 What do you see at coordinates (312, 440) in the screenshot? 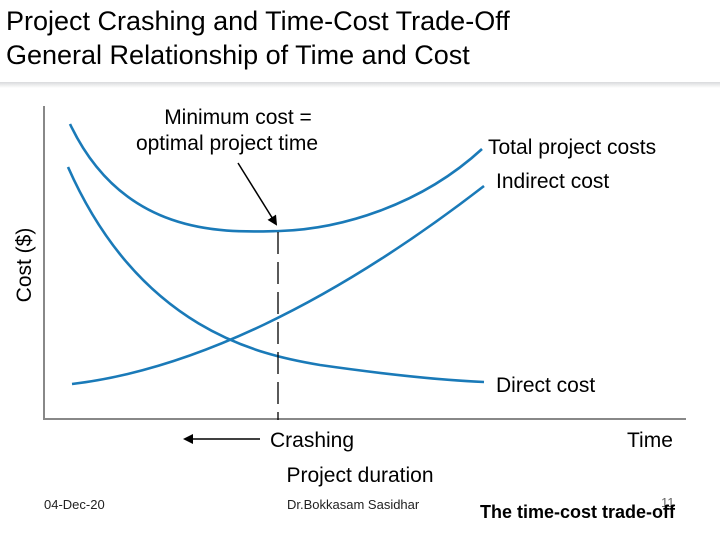
I see `crashing-label: Crashing` at bounding box center [312, 440].